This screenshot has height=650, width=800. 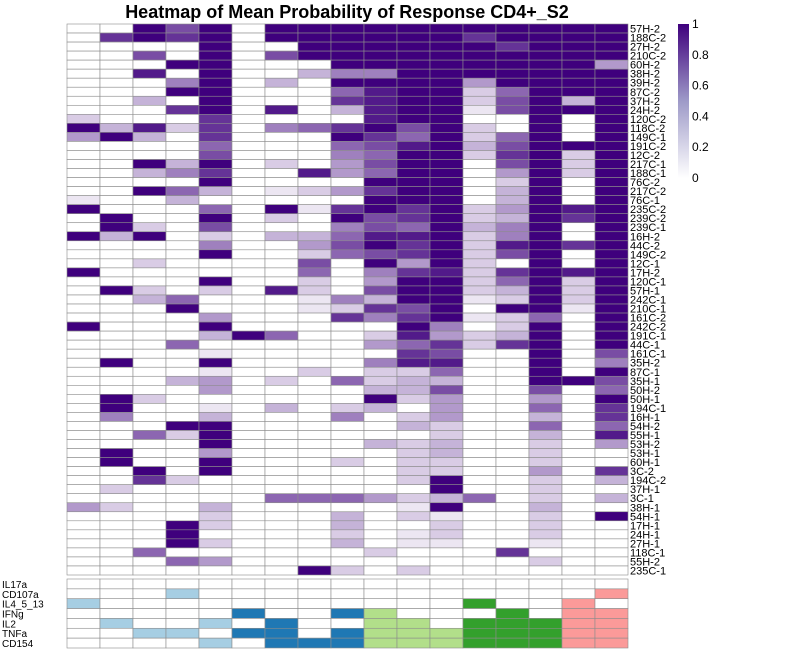 I want to click on row-label: 16H-2, so click(x=645, y=237).